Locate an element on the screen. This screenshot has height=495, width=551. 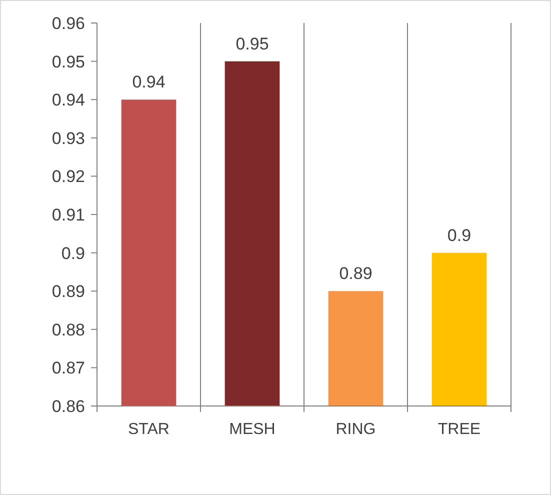
y-tick-label: 0.87 is located at coordinates (68, 368).